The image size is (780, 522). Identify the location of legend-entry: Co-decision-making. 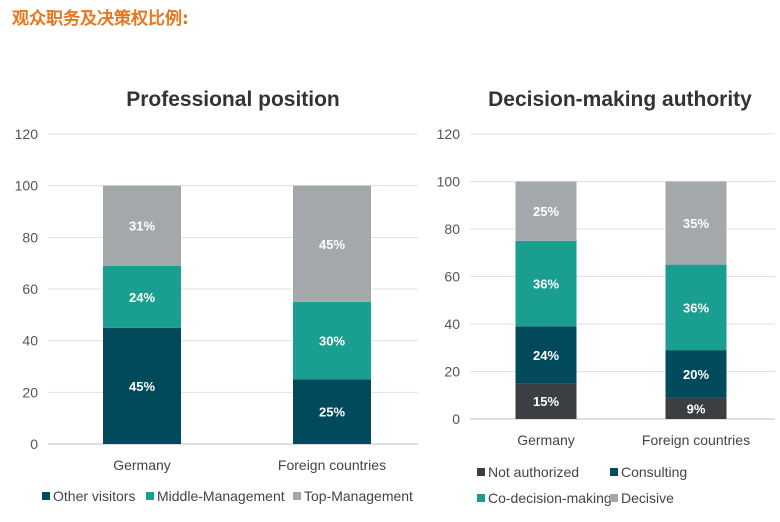
(550, 498).